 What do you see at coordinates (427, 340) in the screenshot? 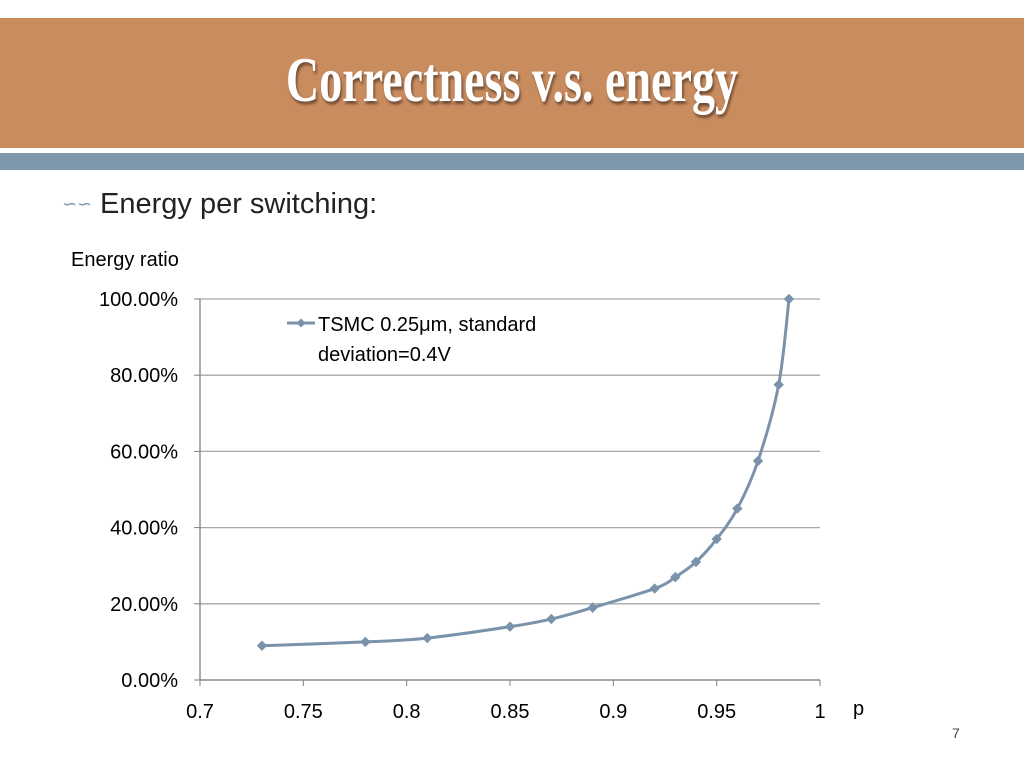
I see `legend-label: TSMC 0.25μm, standard deviation=0.4V` at bounding box center [427, 340].